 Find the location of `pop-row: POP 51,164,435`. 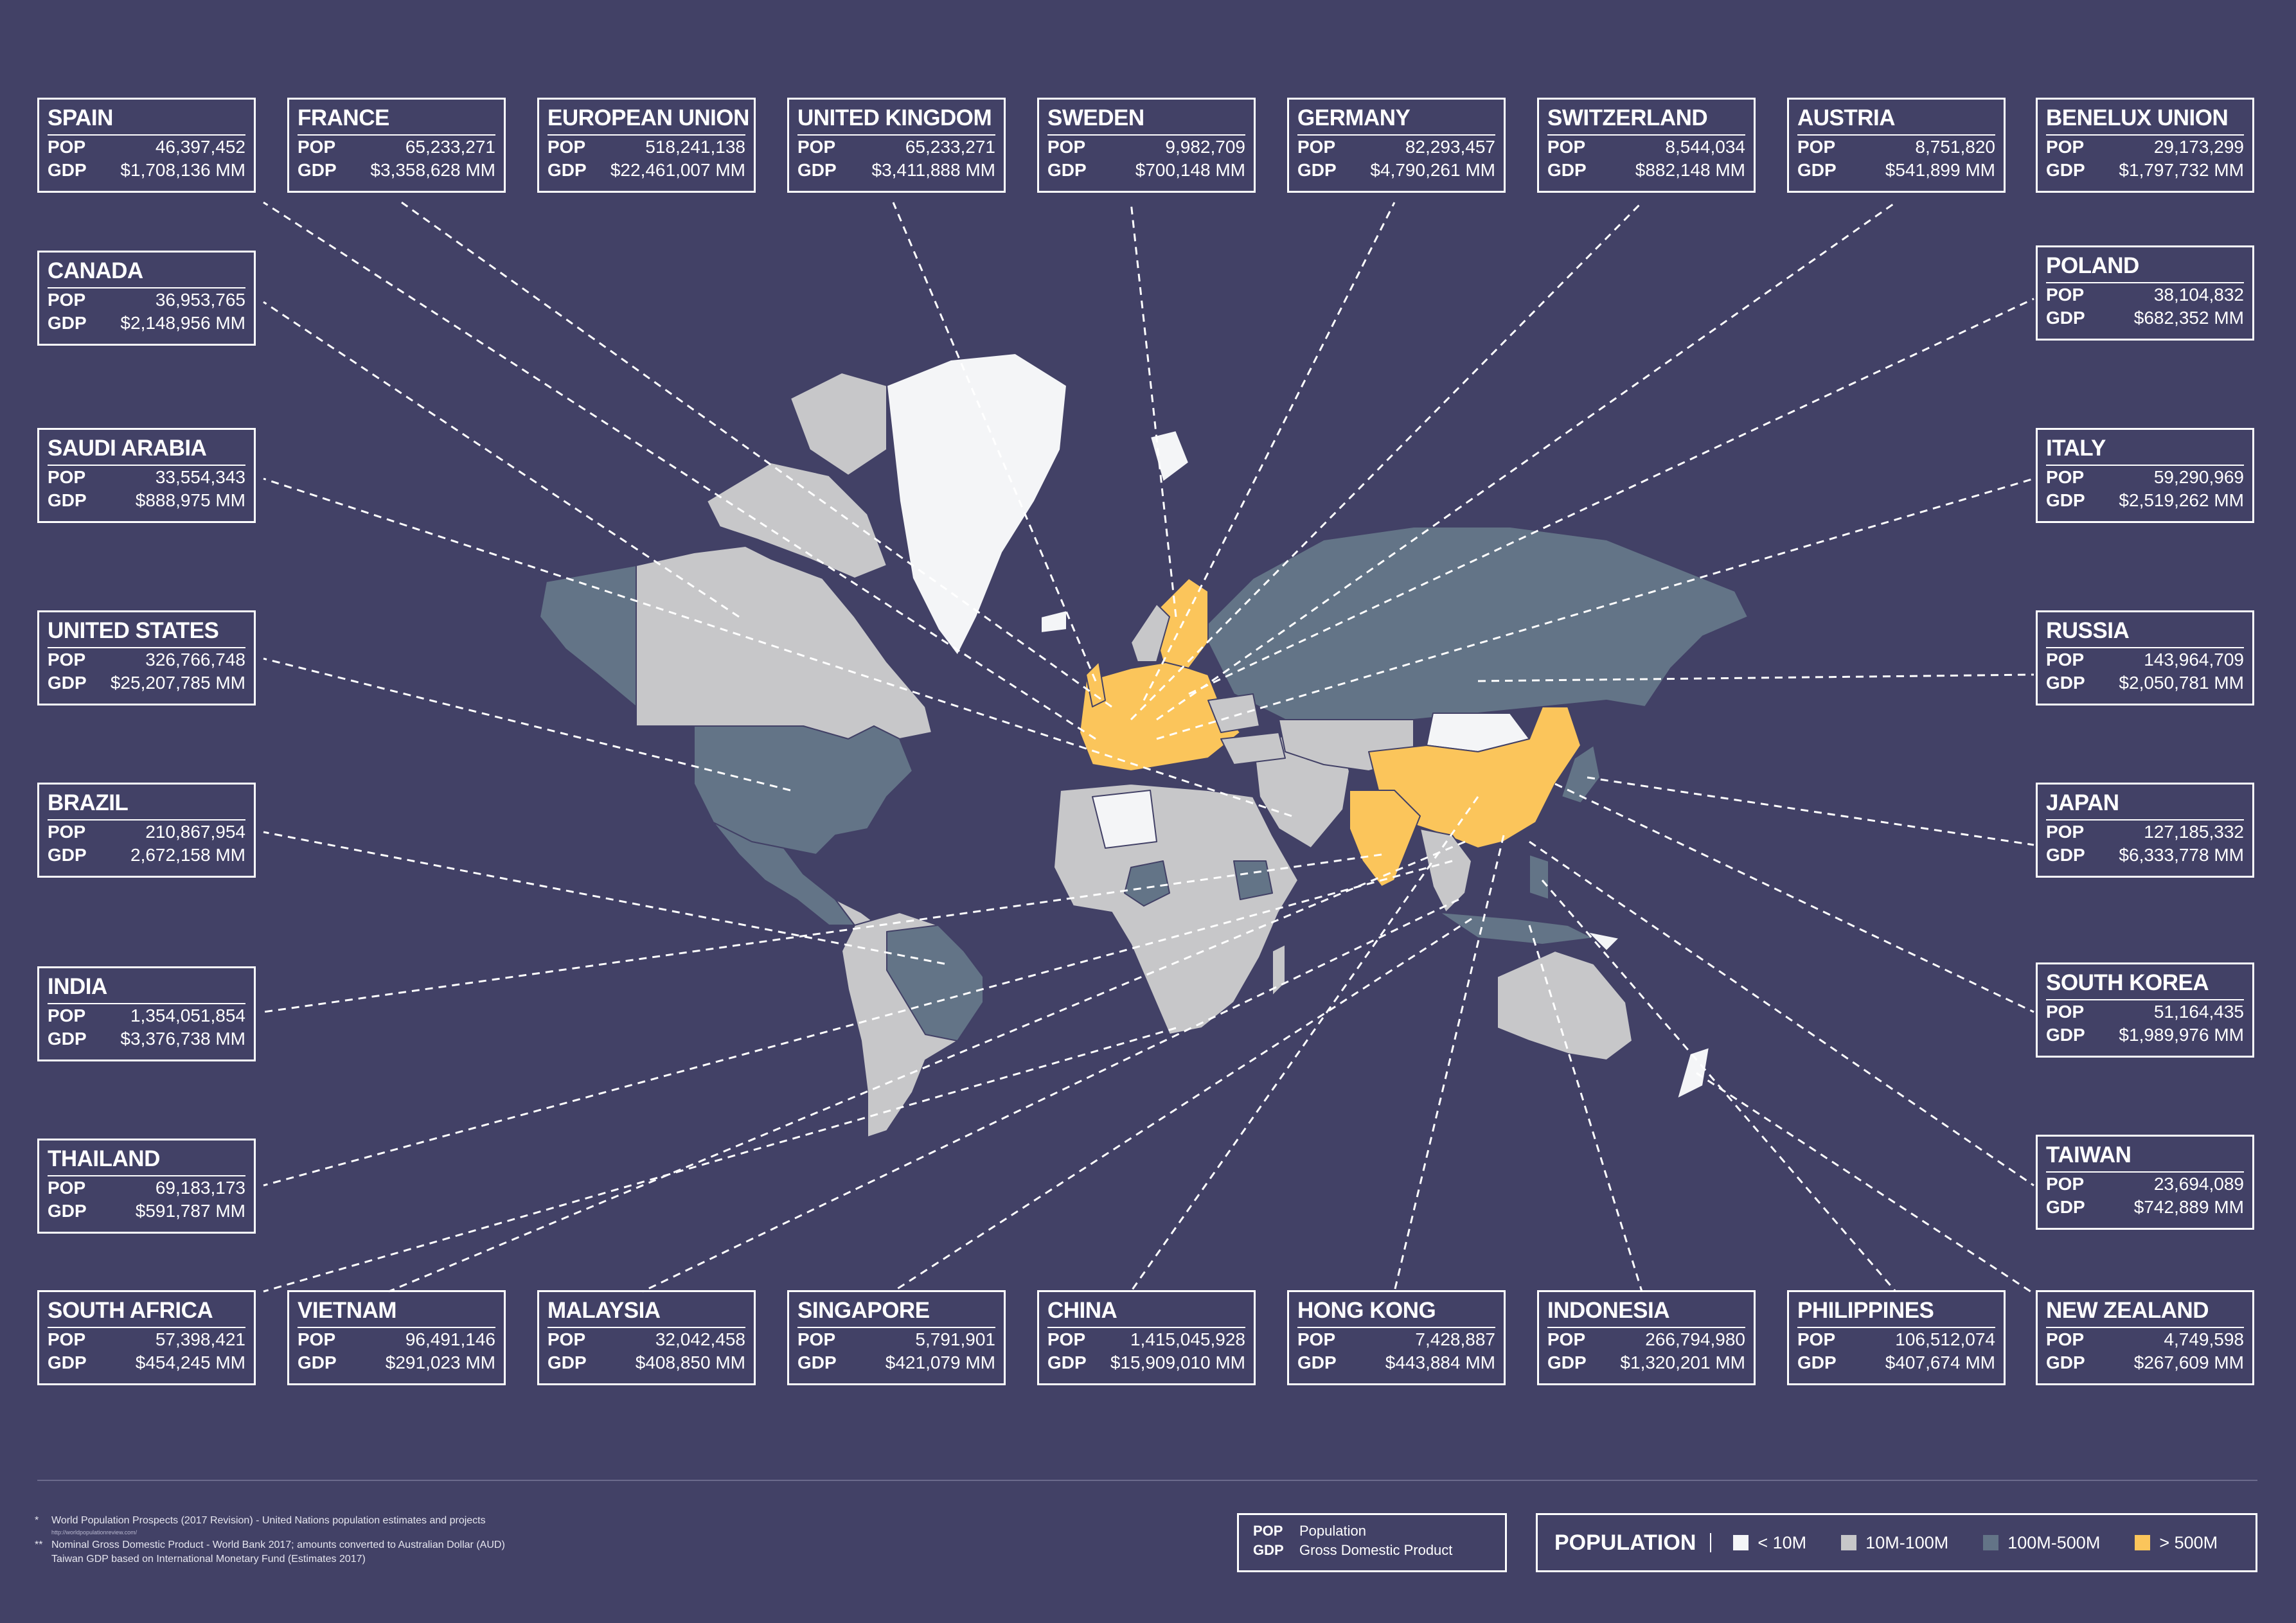

pop-row: POP 51,164,435 is located at coordinates (2145, 1012).